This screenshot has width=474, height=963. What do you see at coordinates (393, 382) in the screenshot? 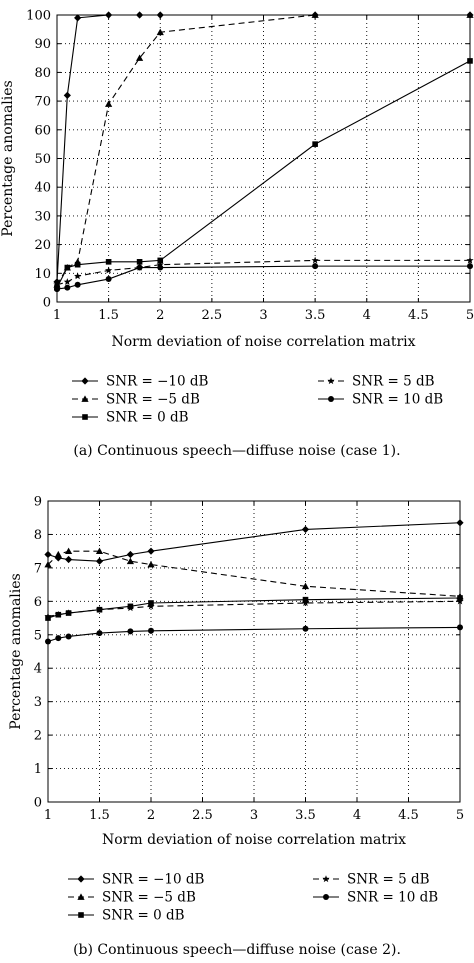
I see `legend-label: SNR = 5 dB` at bounding box center [393, 382].